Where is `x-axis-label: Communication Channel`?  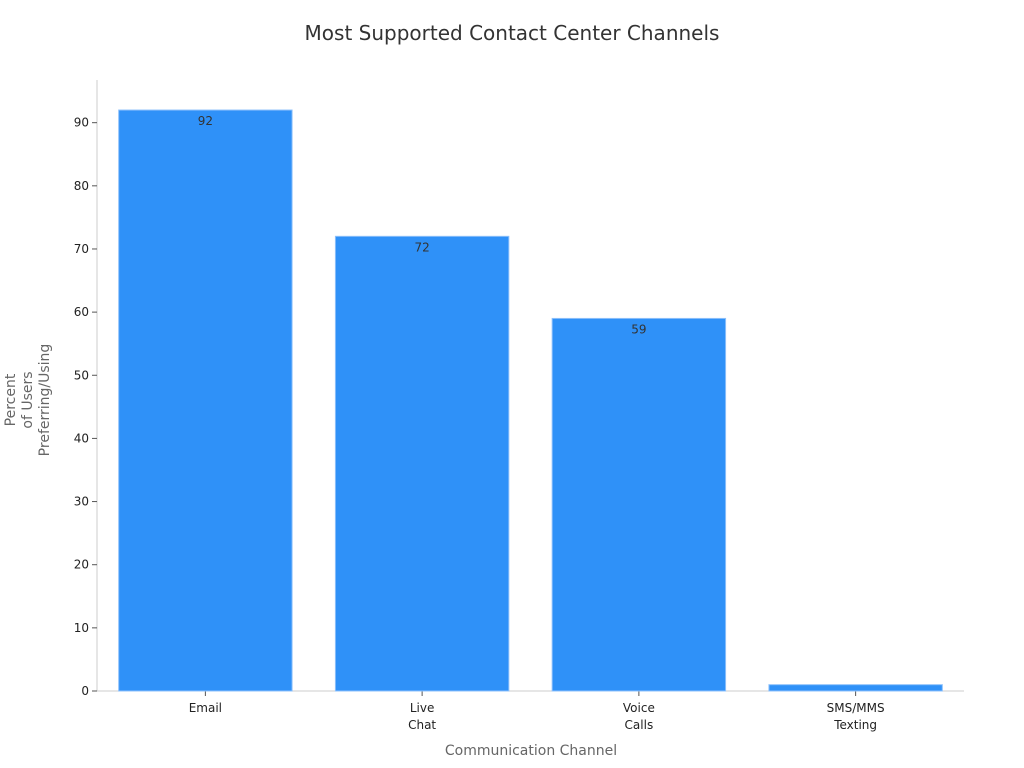
x-axis-label: Communication Channel is located at coordinates (531, 751).